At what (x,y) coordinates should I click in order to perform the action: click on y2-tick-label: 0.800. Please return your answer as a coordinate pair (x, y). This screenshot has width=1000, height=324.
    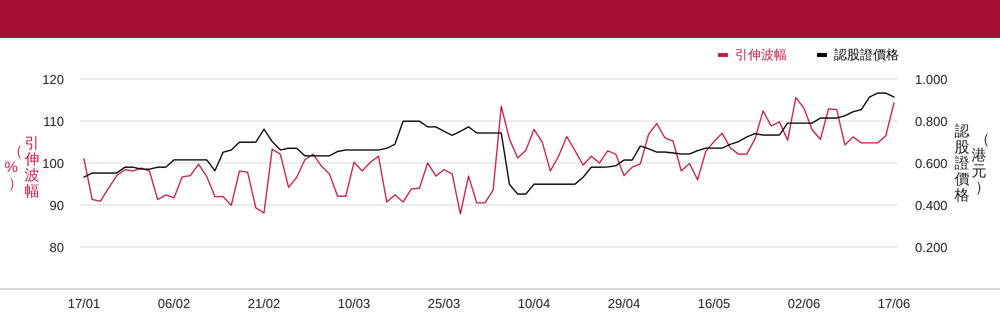
    Looking at the image, I should click on (931, 121).